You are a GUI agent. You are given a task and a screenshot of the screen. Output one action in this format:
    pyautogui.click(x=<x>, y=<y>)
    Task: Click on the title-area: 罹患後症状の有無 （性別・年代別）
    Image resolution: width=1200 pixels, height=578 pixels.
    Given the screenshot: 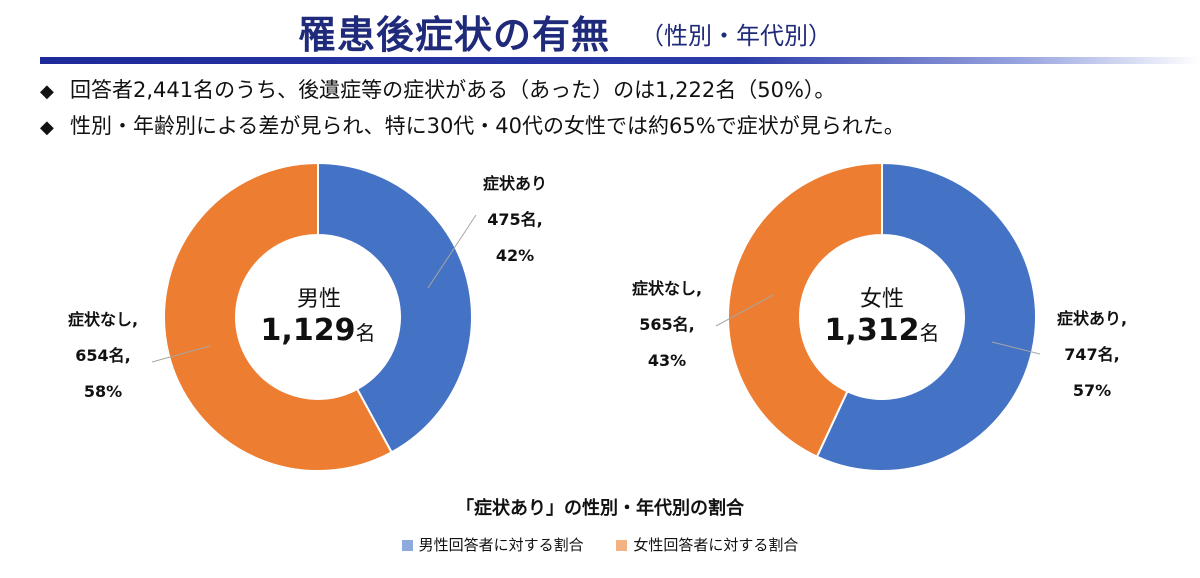 What is the action you would take?
    pyautogui.click(x=600, y=35)
    